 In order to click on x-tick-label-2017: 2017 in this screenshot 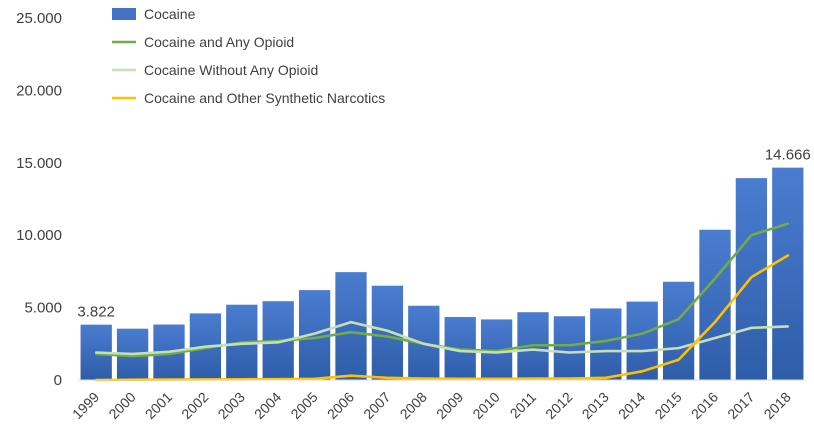, I will do `click(740, 405)`.